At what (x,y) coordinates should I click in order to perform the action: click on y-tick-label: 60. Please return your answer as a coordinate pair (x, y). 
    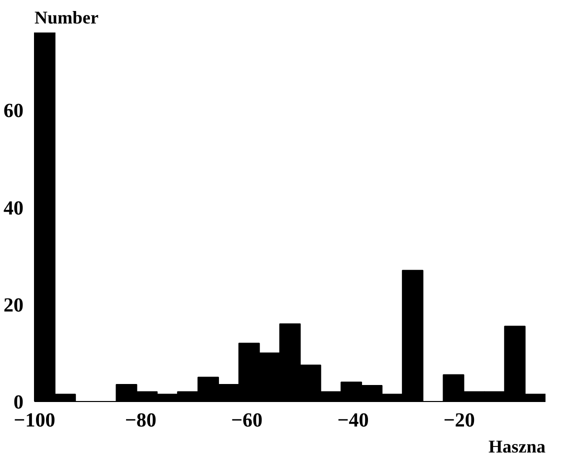
    Looking at the image, I should click on (14, 111).